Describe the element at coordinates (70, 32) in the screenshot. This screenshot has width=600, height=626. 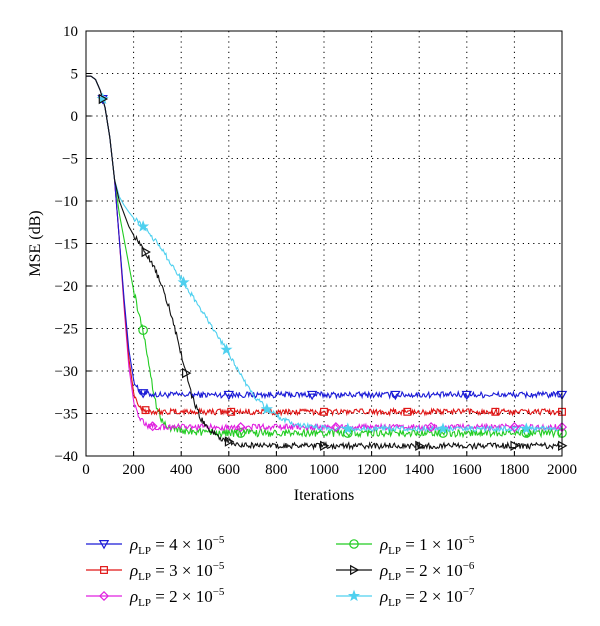
I see `y-tick-label: 10` at that location.